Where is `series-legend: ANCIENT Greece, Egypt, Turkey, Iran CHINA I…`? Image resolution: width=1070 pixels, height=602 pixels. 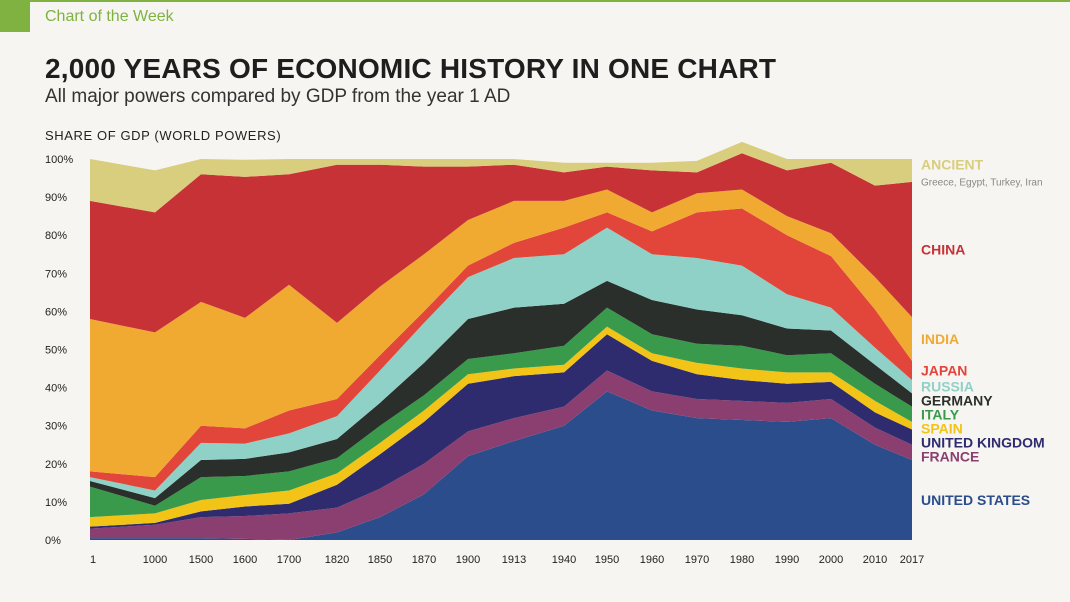 series-legend: ANCIENT Greece, Egypt, Turkey, Iran CHINA I… is located at coordinates (983, 332).